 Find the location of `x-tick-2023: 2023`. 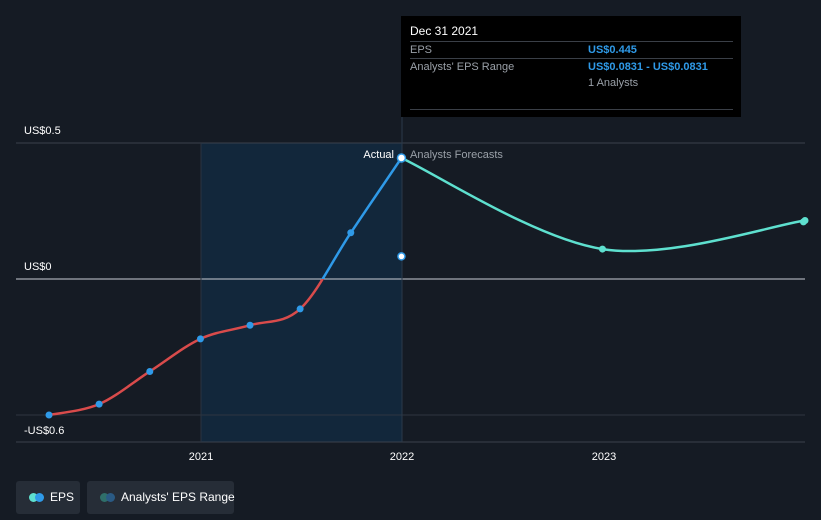

x-tick-2023: 2023 is located at coordinates (604, 457).